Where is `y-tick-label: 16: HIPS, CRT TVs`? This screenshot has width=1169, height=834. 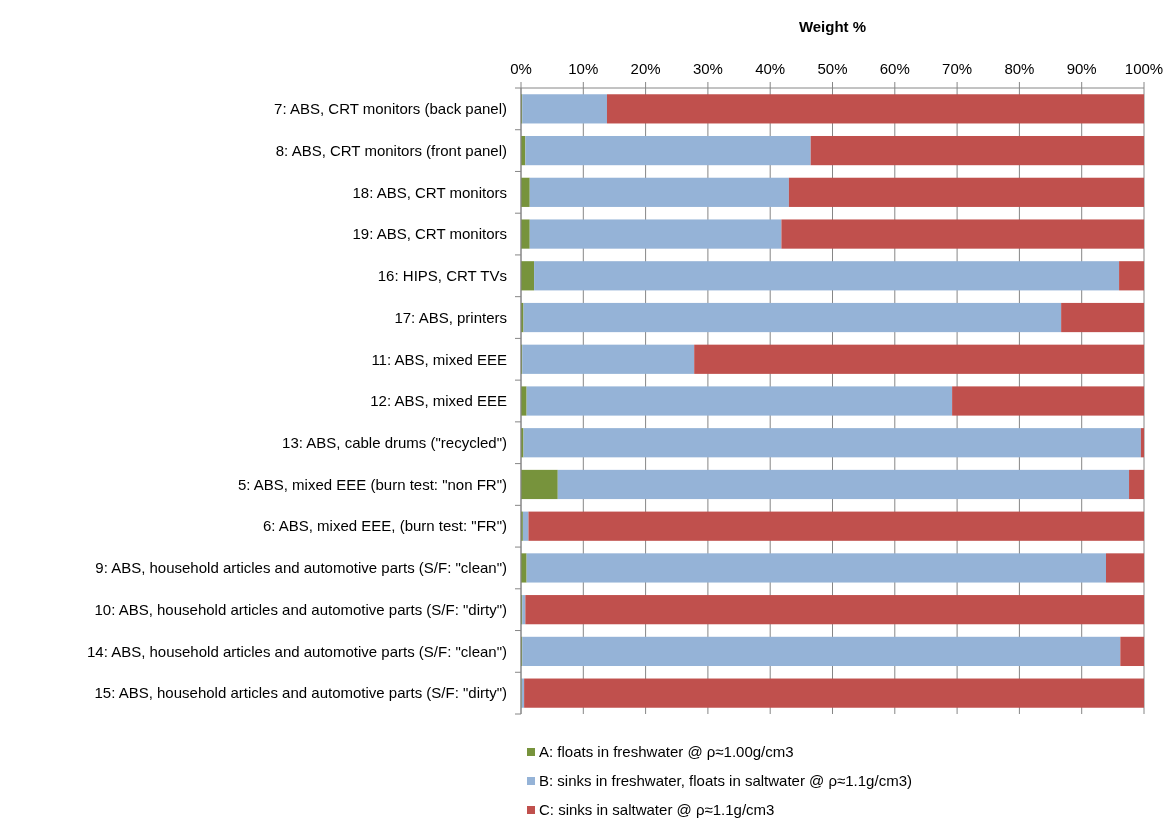
y-tick-label: 16: HIPS, CRT TVs is located at coordinates (442, 276).